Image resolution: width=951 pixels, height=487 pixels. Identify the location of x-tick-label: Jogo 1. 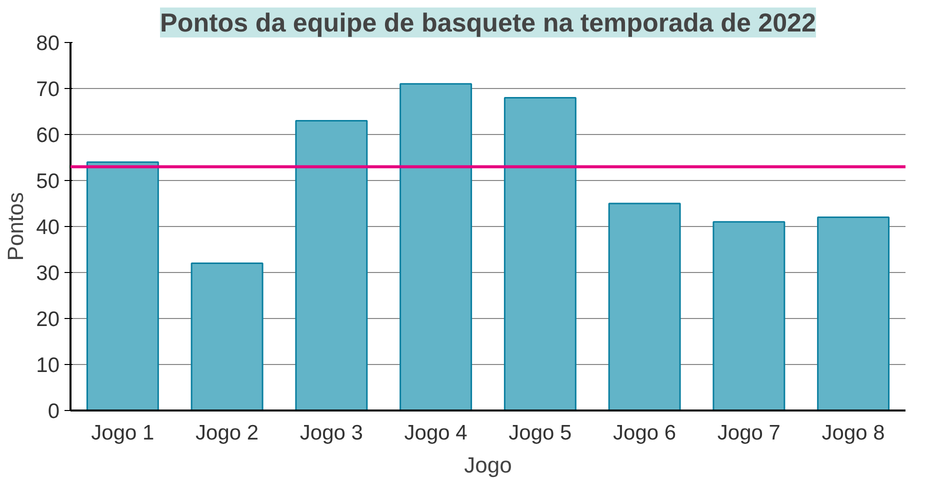
(122, 433).